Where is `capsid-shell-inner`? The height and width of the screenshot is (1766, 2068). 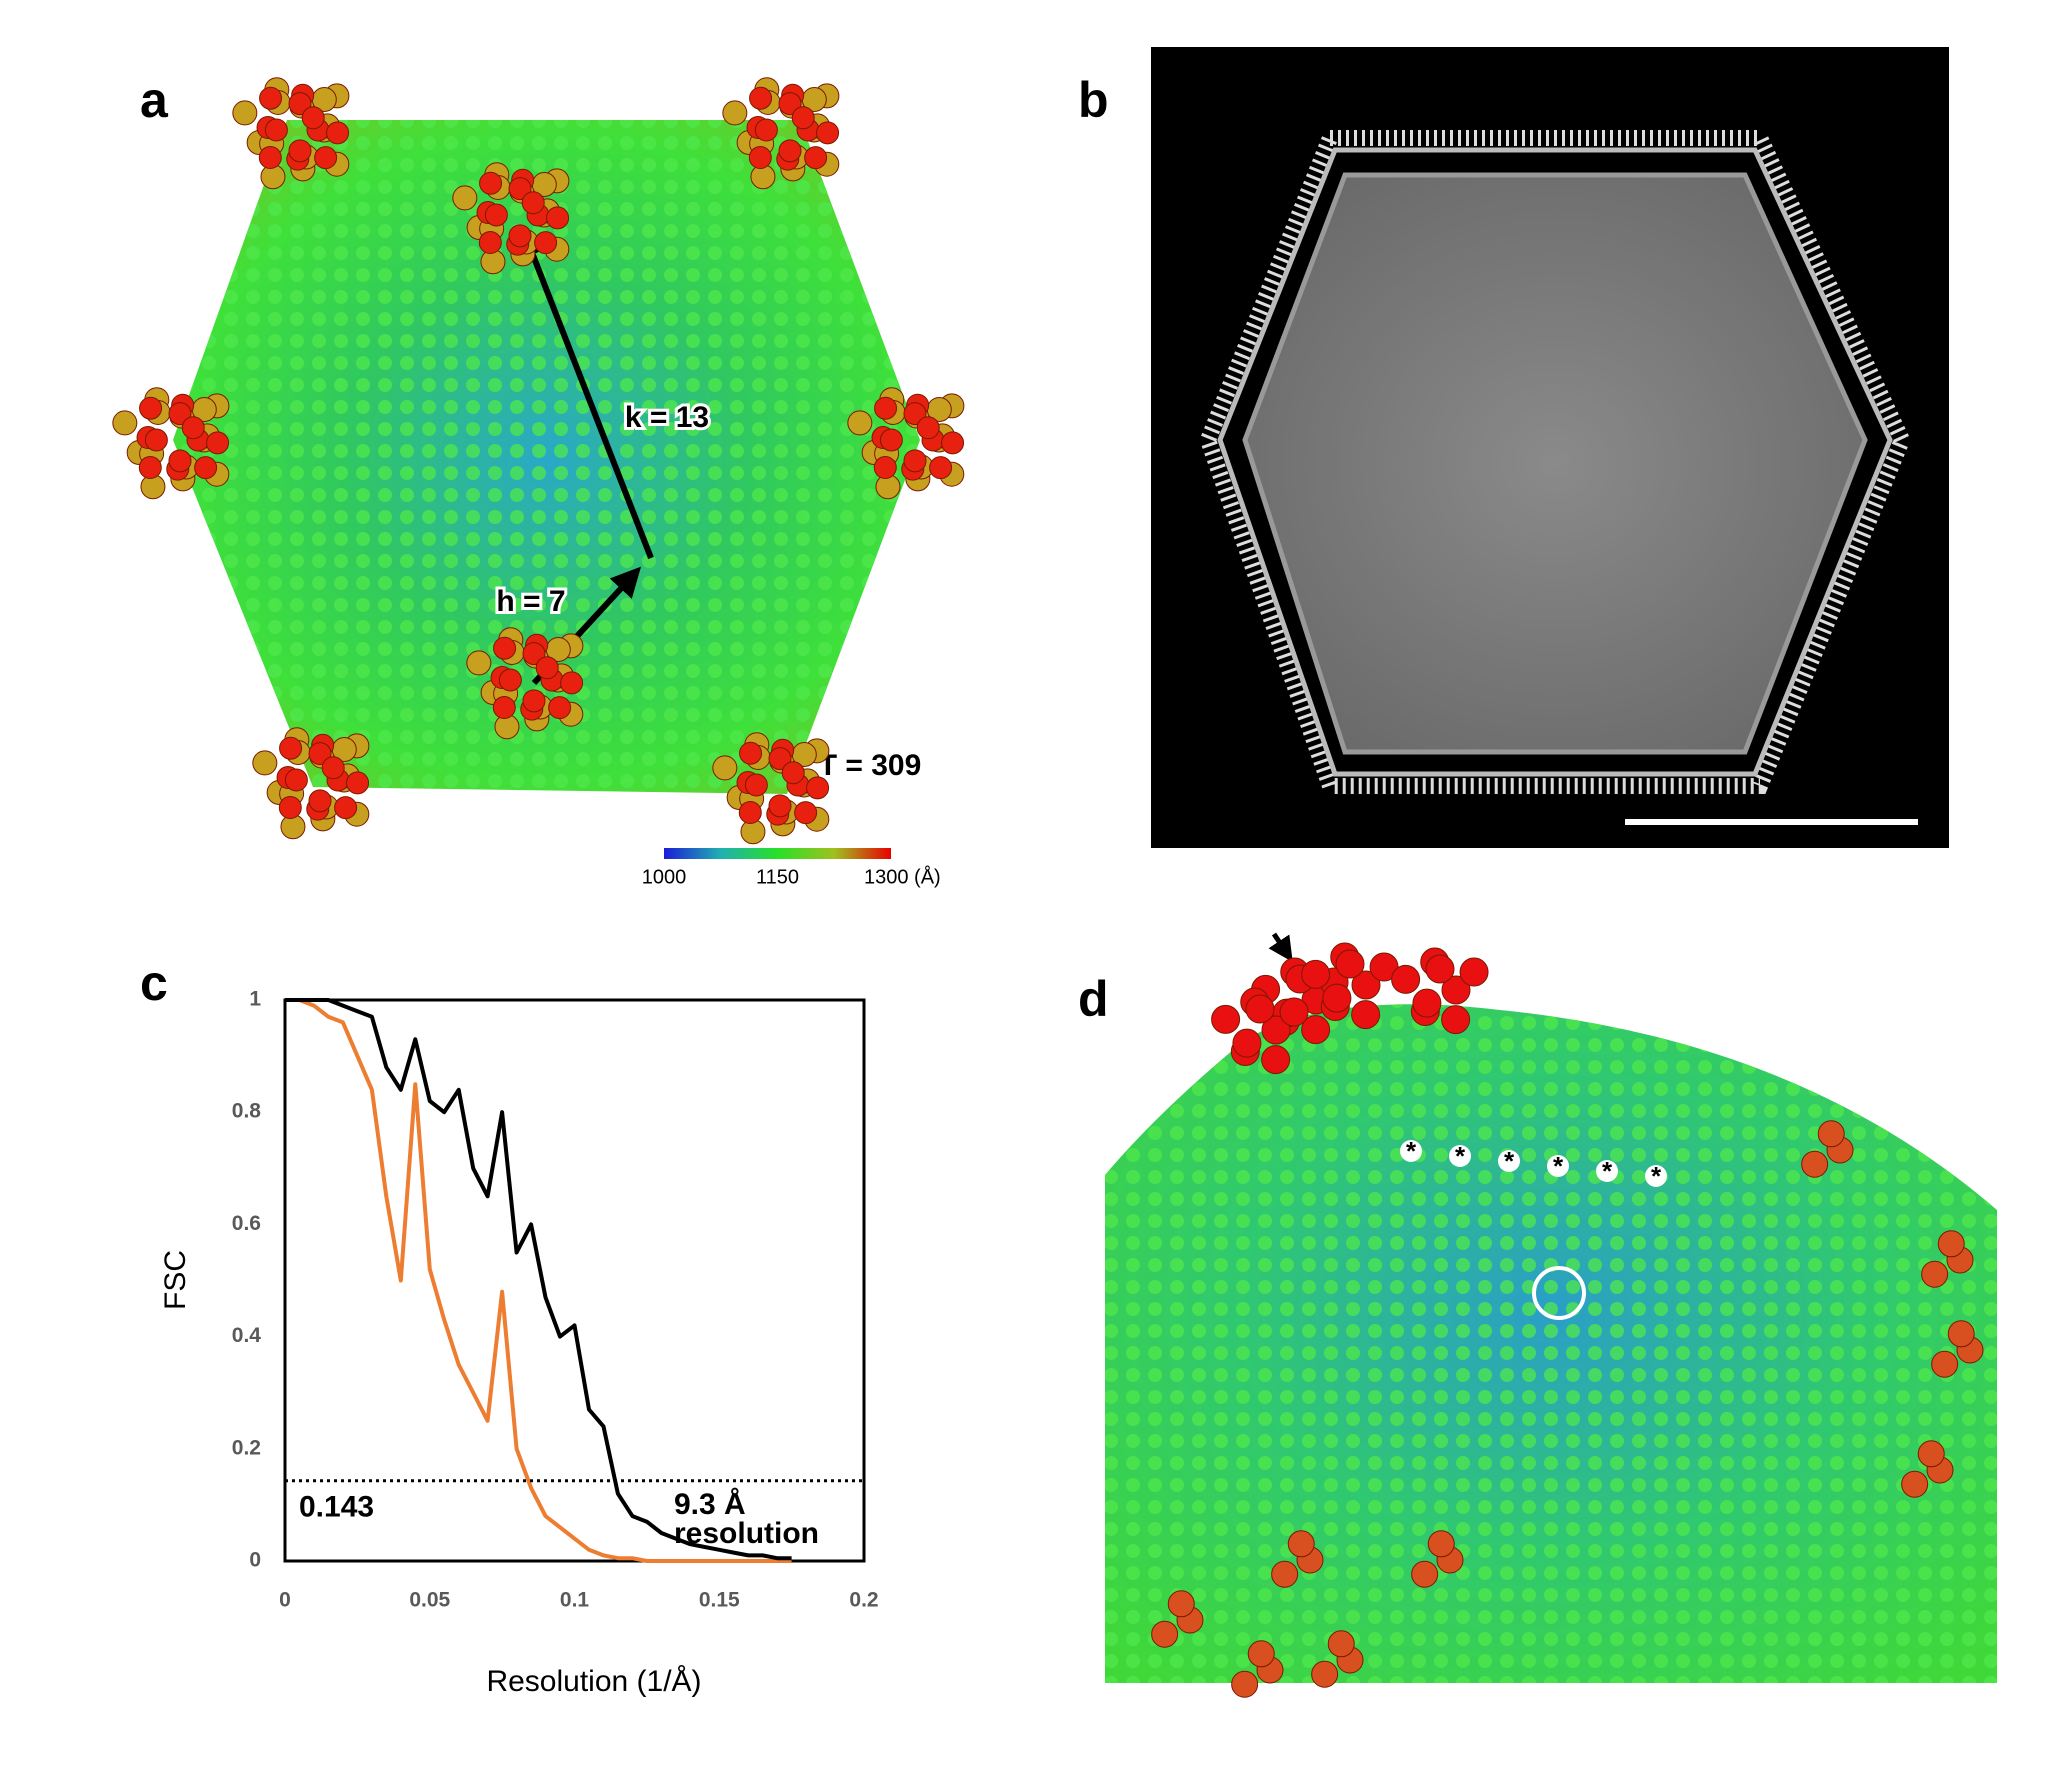 capsid-shell-inner is located at coordinates (1555, 462).